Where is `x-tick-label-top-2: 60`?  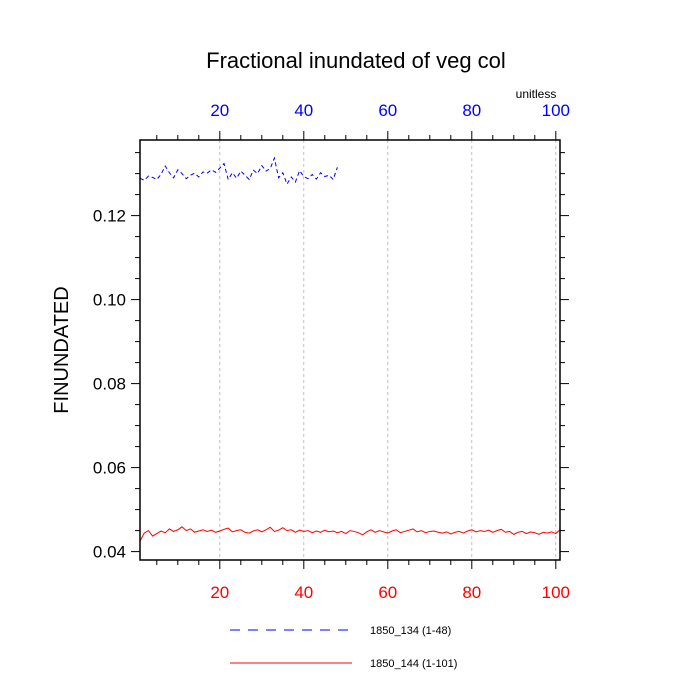 x-tick-label-top-2: 60 is located at coordinates (387, 110).